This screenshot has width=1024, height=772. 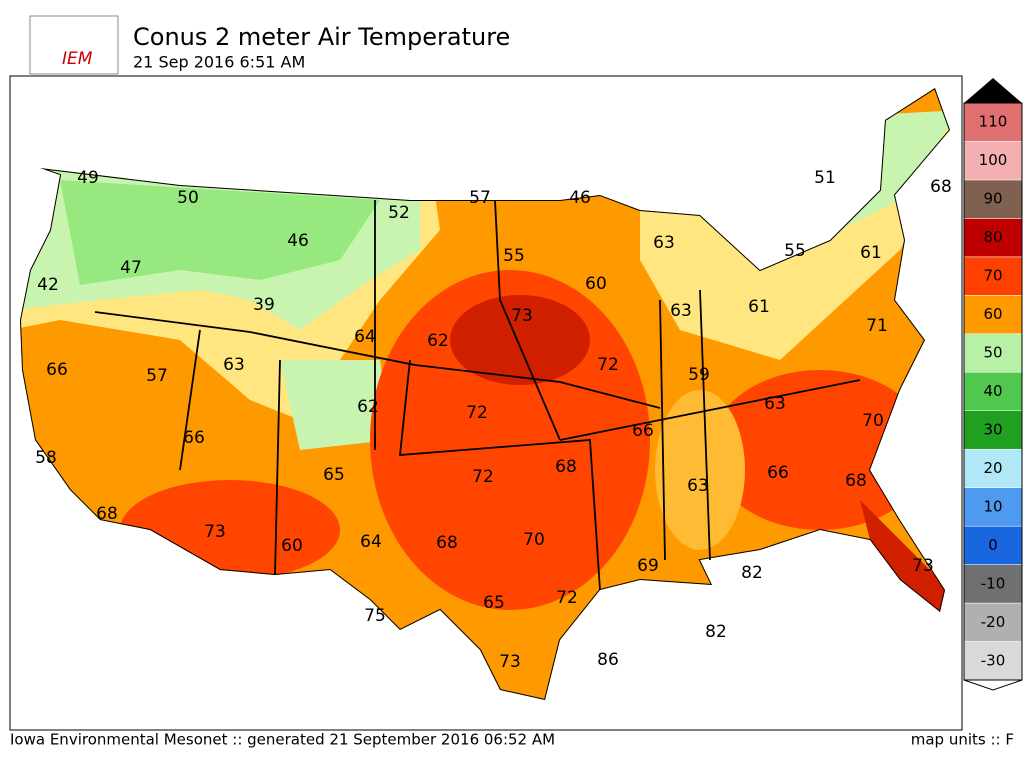 What do you see at coordinates (608, 660) in the screenshot?
I see `station-value: 86` at bounding box center [608, 660].